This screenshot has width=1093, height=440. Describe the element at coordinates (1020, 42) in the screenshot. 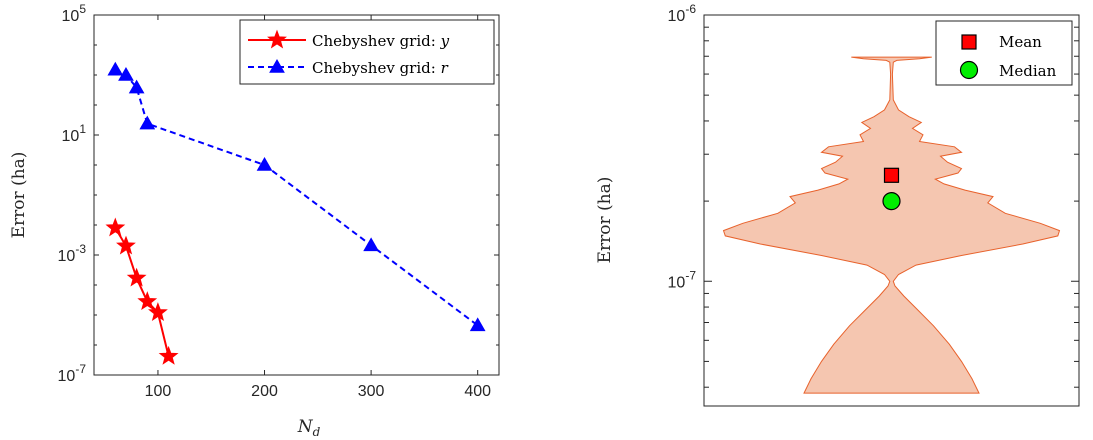

I see `legend-label-mean: Mean` at that location.